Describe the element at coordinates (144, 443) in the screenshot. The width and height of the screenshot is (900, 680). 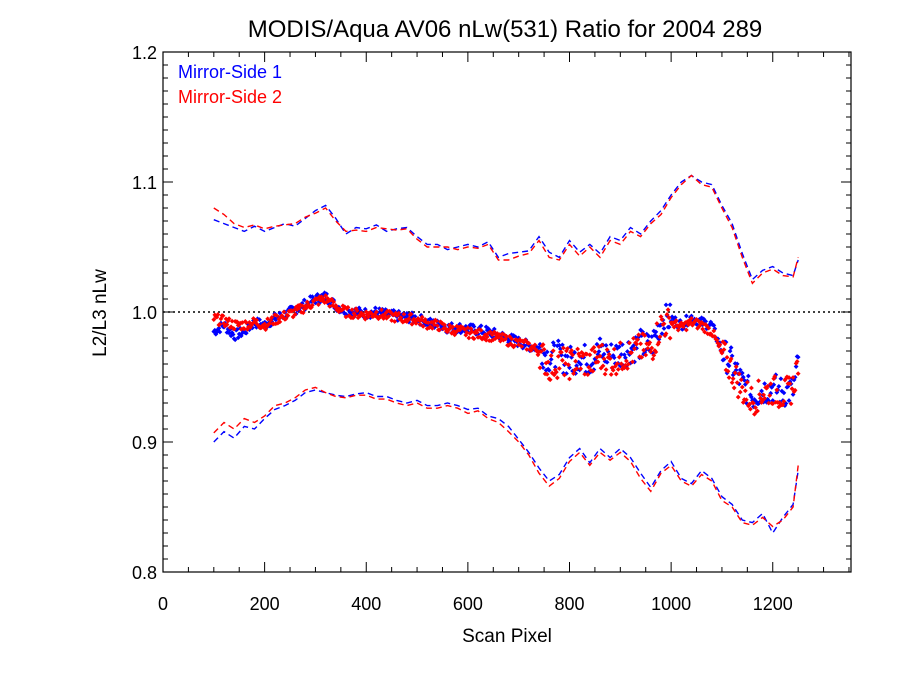
I see `y-tick-label: 0.9` at that location.